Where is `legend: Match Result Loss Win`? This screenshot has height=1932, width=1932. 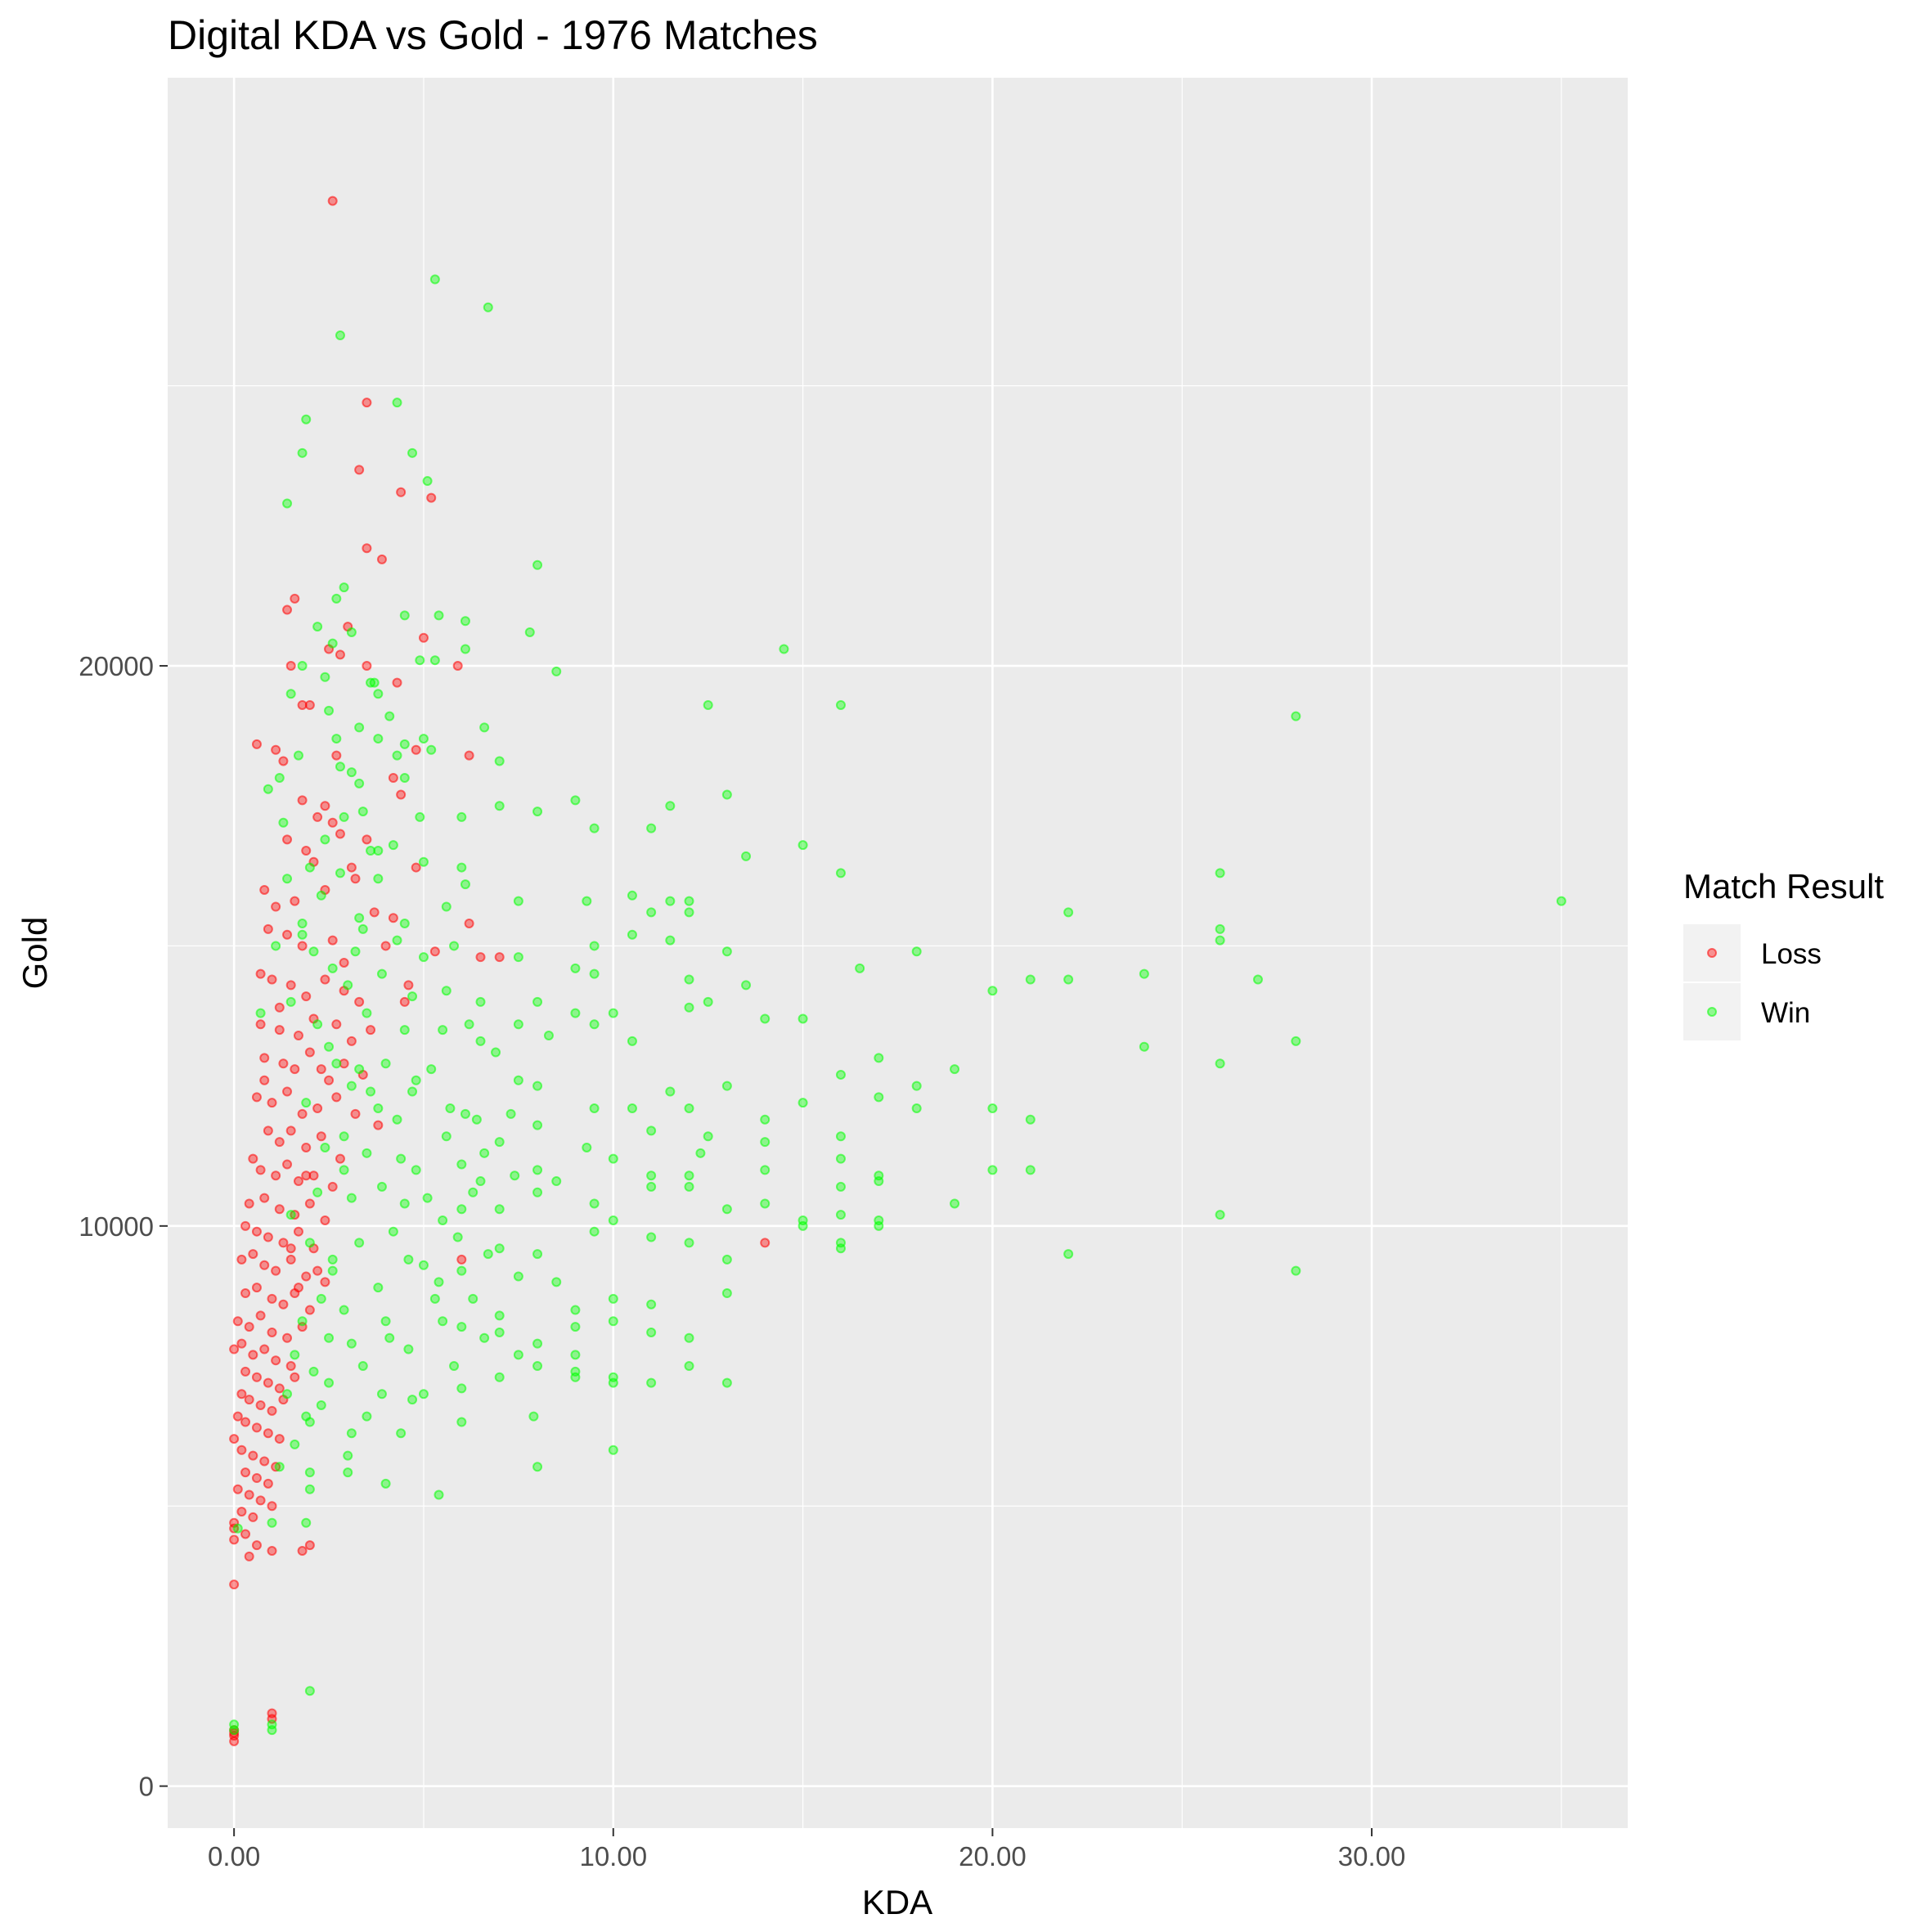
legend: Match Result Loss Win is located at coordinates (1784, 954).